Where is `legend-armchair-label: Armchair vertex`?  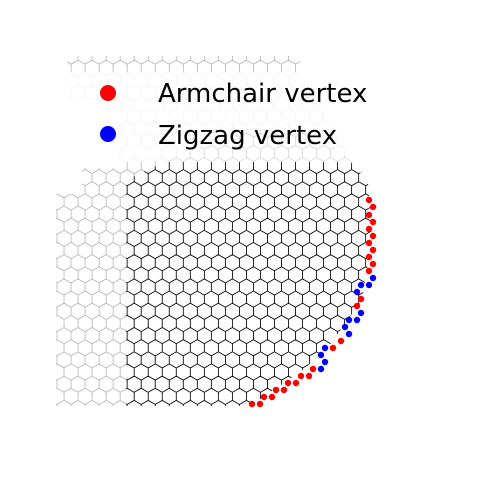
legend-armchair-label: Armchair vertex is located at coordinates (262, 94).